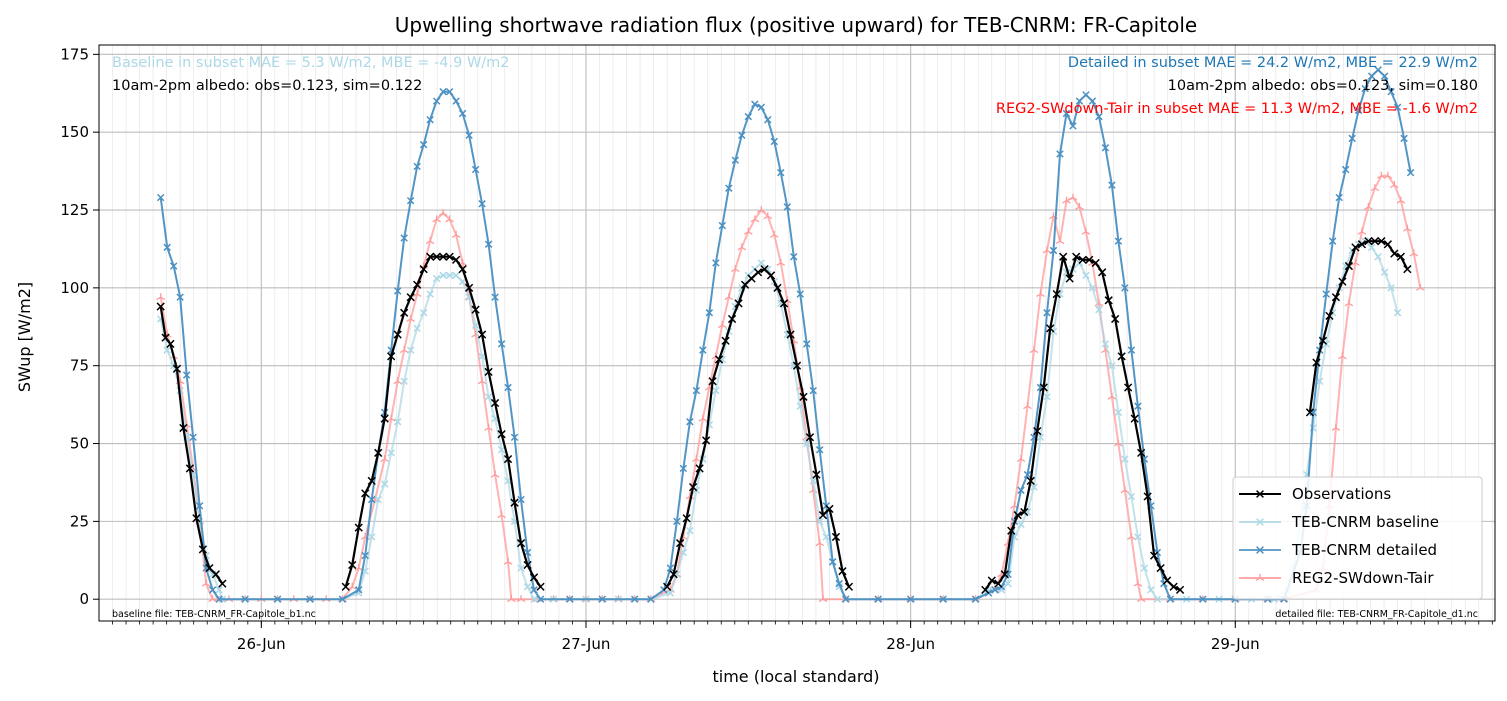 This screenshot has height=701, width=1507. Describe the element at coordinates (74, 210) in the screenshot. I see `y-tick-label: 125` at that location.